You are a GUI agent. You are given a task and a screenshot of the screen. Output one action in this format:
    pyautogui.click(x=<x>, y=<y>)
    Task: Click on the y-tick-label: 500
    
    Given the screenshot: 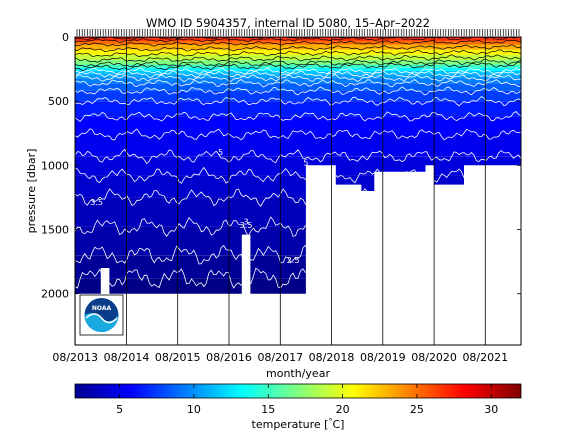 What is the action you would take?
    pyautogui.click(x=58, y=101)
    